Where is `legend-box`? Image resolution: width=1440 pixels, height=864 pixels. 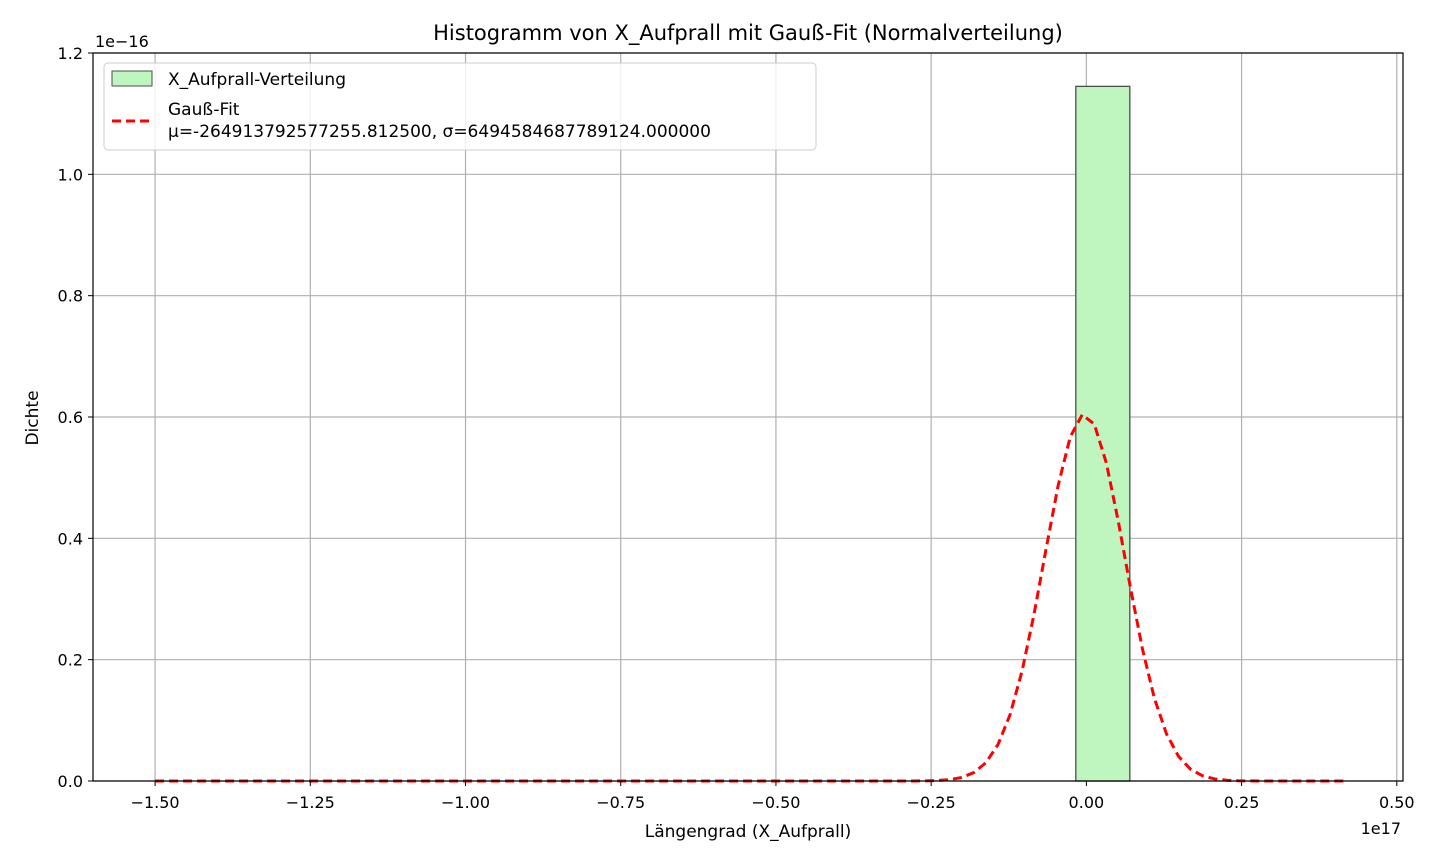 legend-box is located at coordinates (460, 106).